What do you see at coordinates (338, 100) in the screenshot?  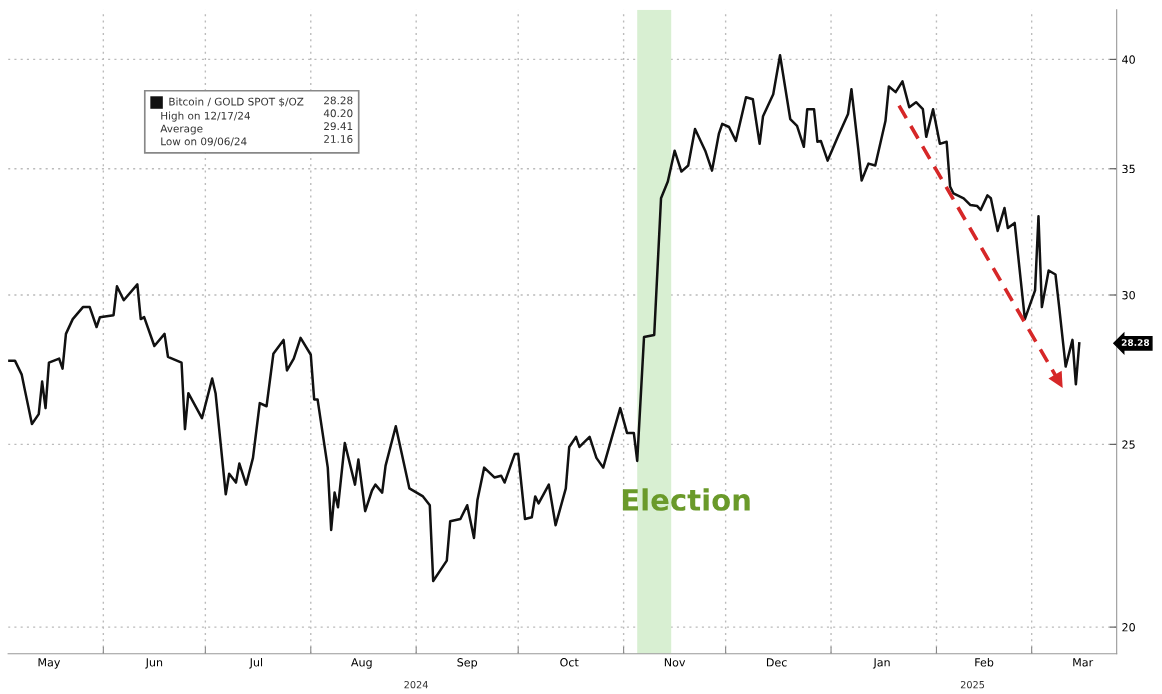 I see `annotation: 28.28` at bounding box center [338, 100].